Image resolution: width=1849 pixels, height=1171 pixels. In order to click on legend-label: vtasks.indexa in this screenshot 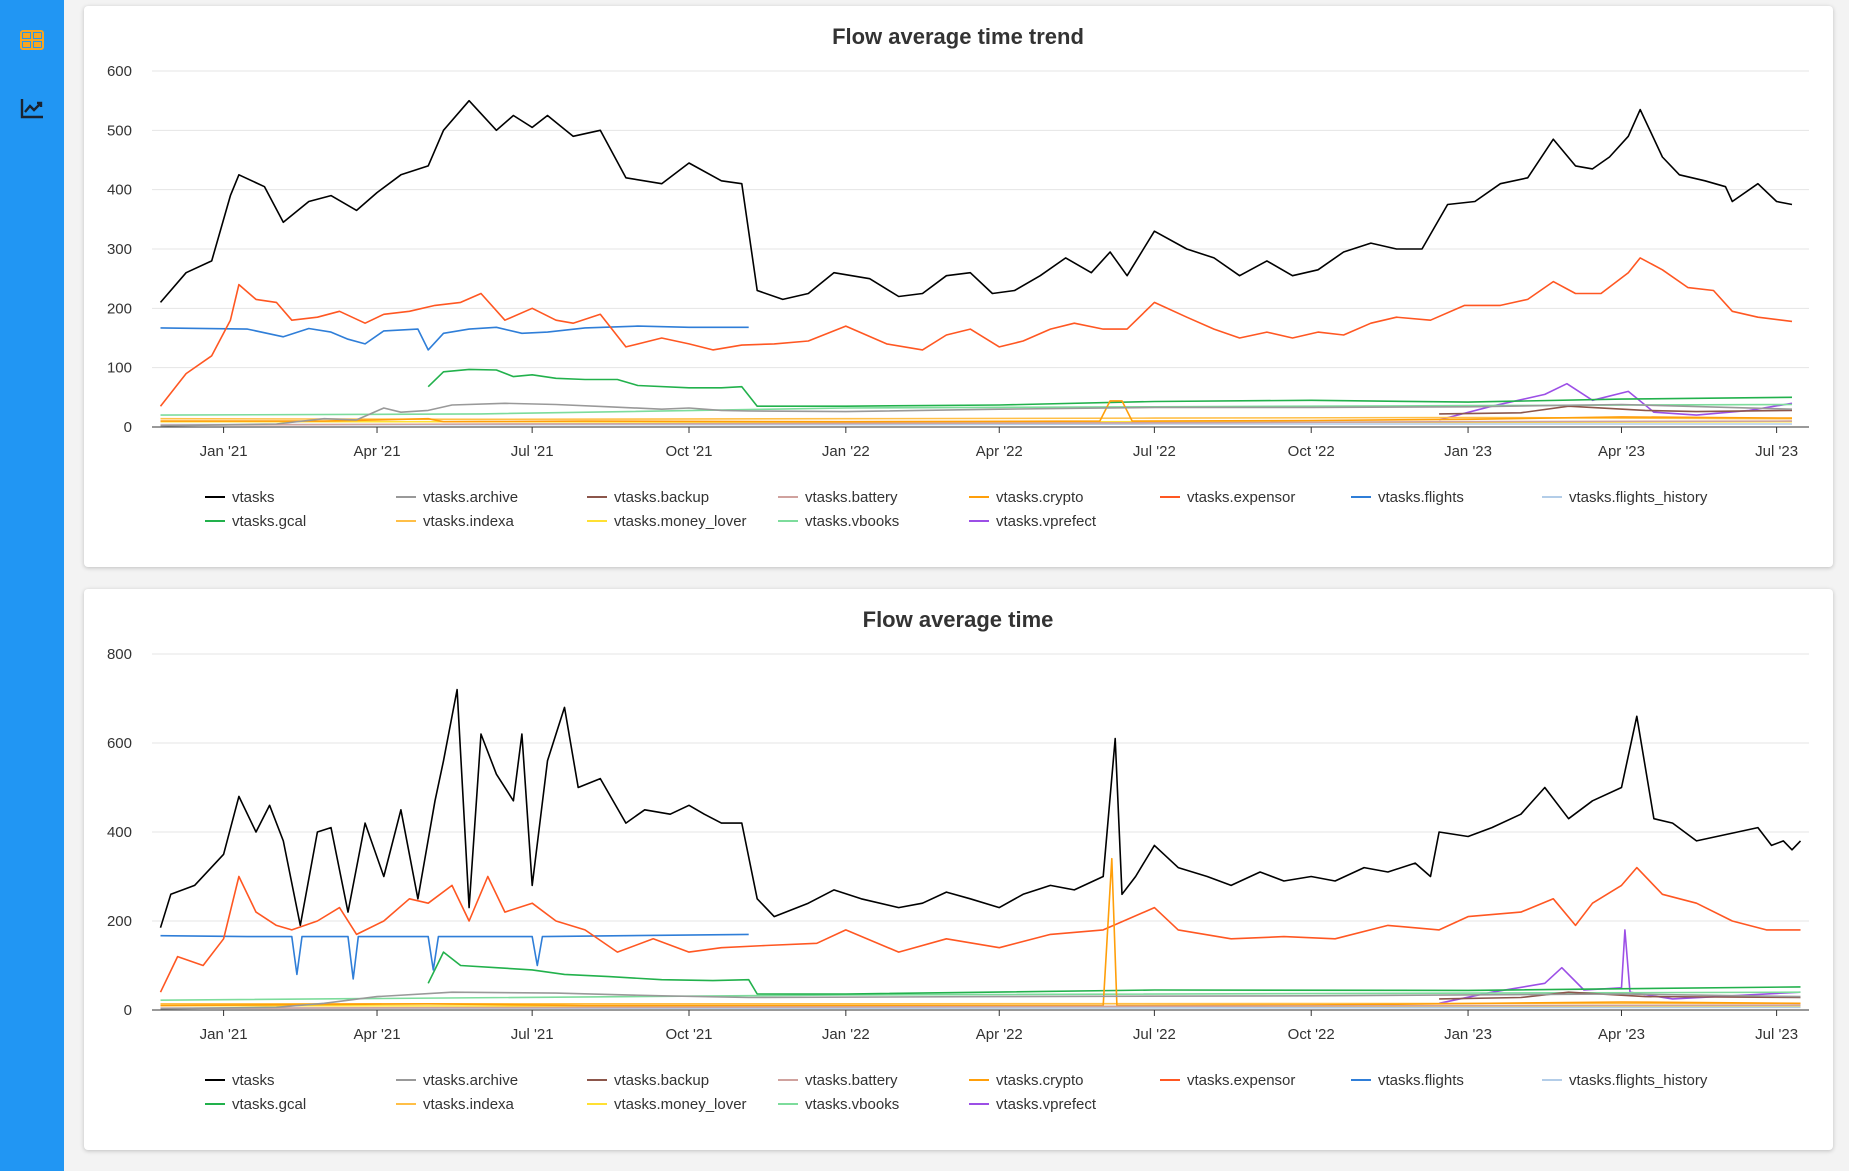, I will do `click(469, 1104)`.